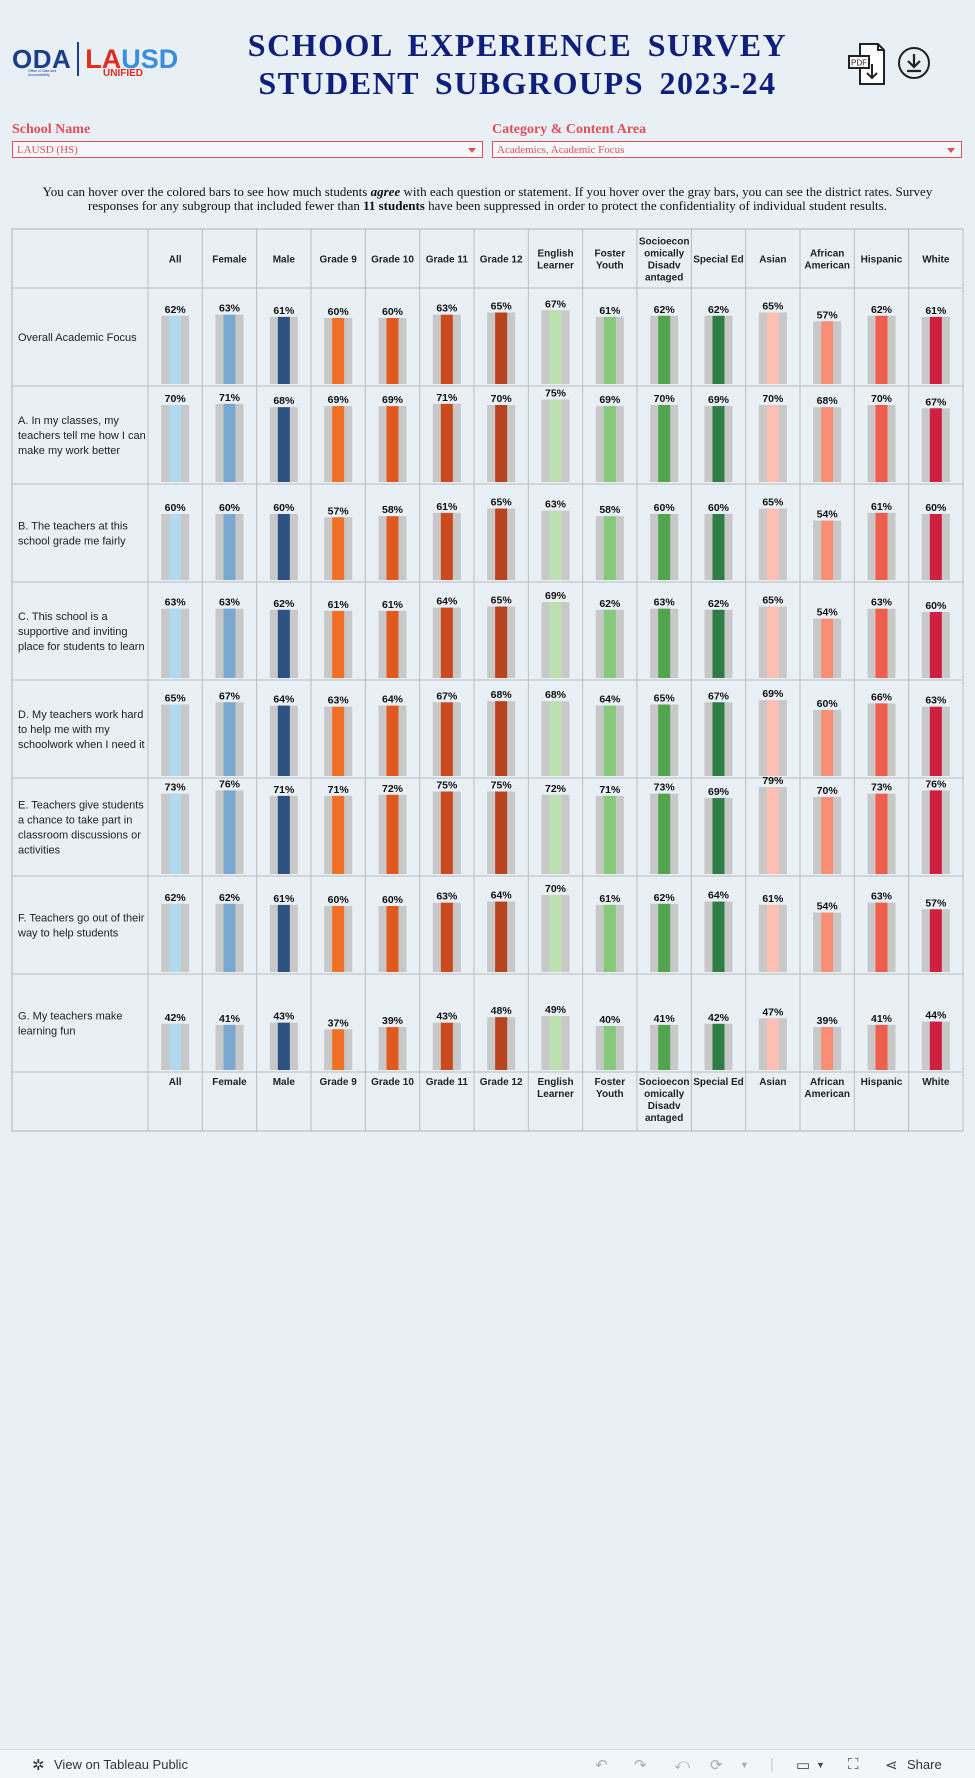 The image size is (975, 1778). What do you see at coordinates (716, 1765) in the screenshot?
I see `refresh-icon: ⟳` at bounding box center [716, 1765].